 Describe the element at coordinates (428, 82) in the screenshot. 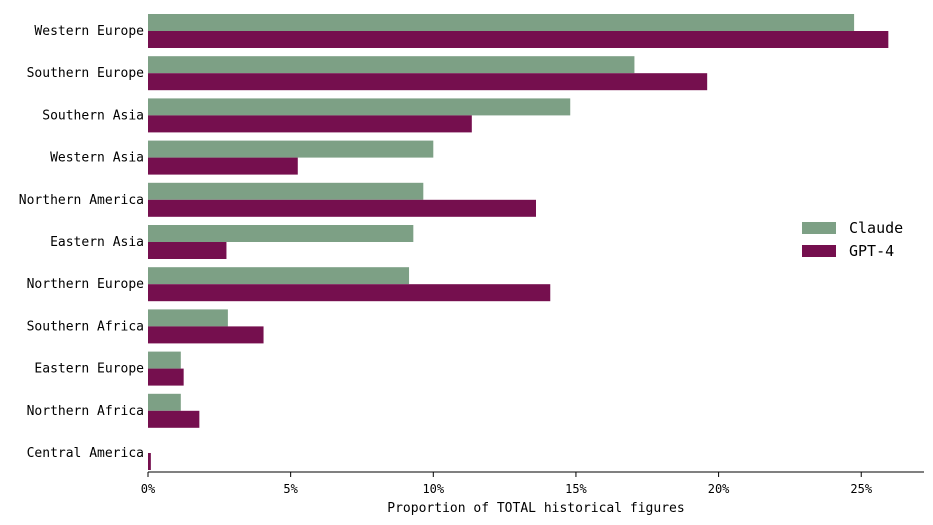

I see `bar-gpt-4-southern-europe` at that location.